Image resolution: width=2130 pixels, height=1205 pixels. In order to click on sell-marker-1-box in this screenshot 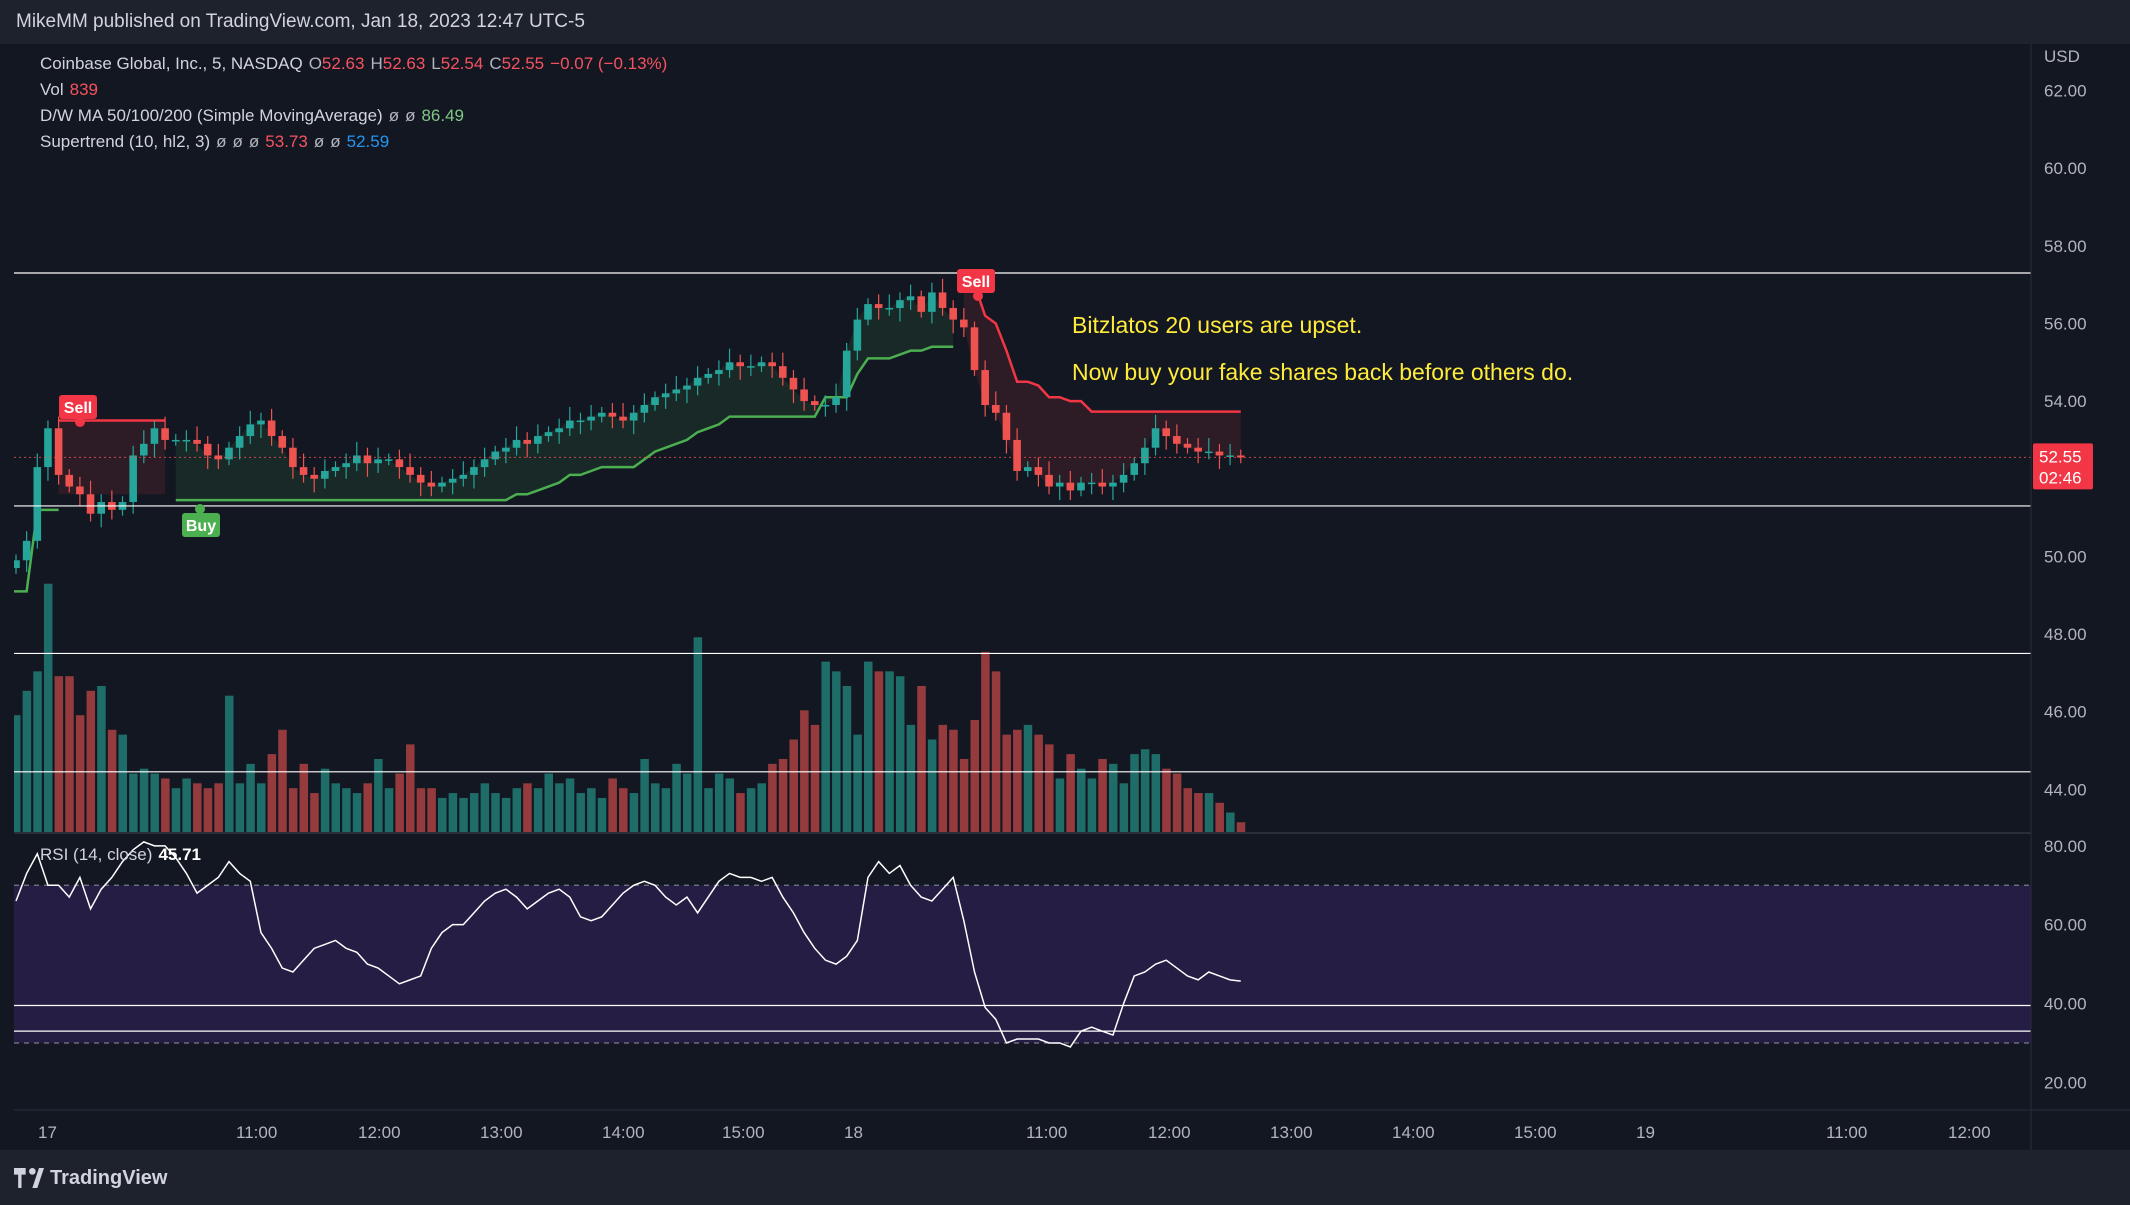, I will do `click(78, 407)`.